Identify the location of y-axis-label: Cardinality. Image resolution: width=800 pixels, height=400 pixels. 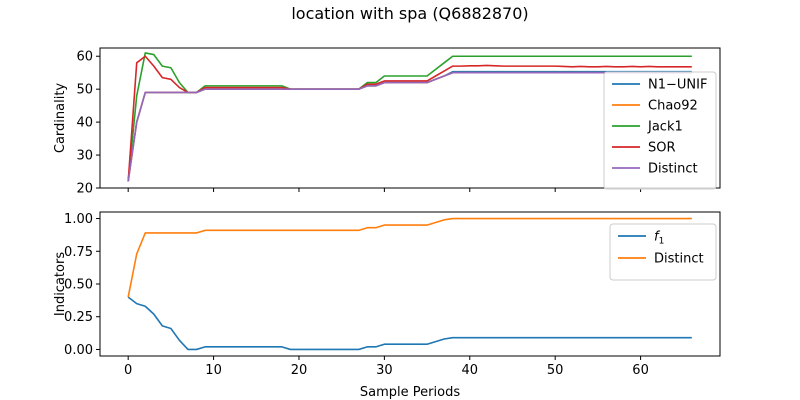
(60, 118).